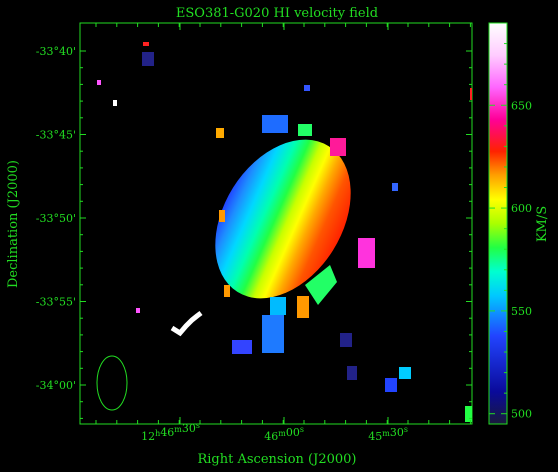 This screenshot has width=558, height=472. Describe the element at coordinates (56, 218) in the screenshot. I see `y-tick-label: -33°50'` at that location.